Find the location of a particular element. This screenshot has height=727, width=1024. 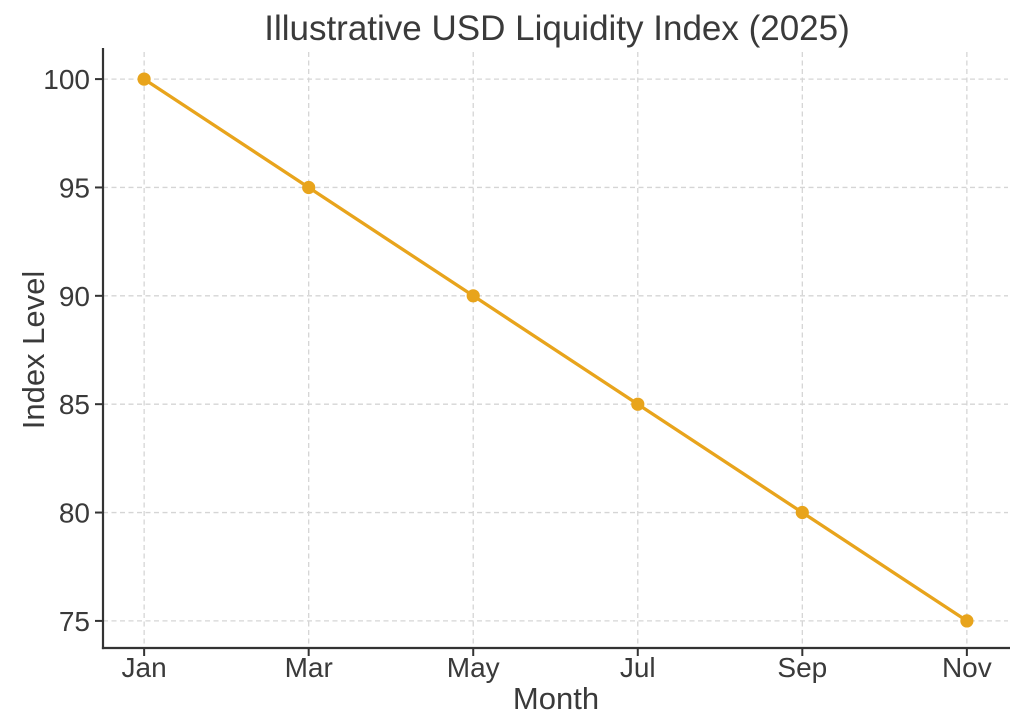

y-tick-label: 75 is located at coordinates (74, 621).